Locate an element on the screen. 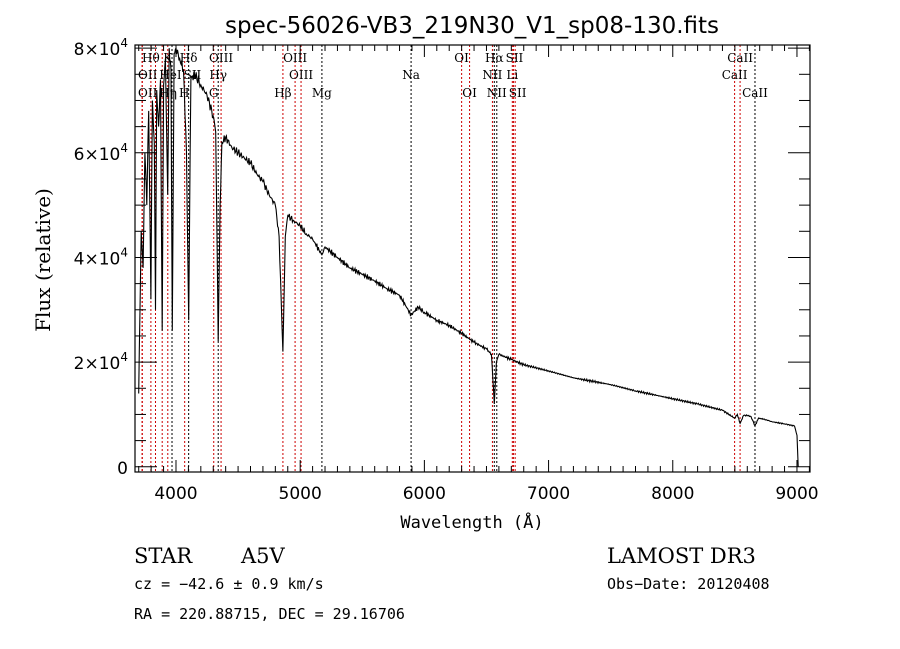  y-tick-label: 4×10⁴ is located at coordinates (101, 257).